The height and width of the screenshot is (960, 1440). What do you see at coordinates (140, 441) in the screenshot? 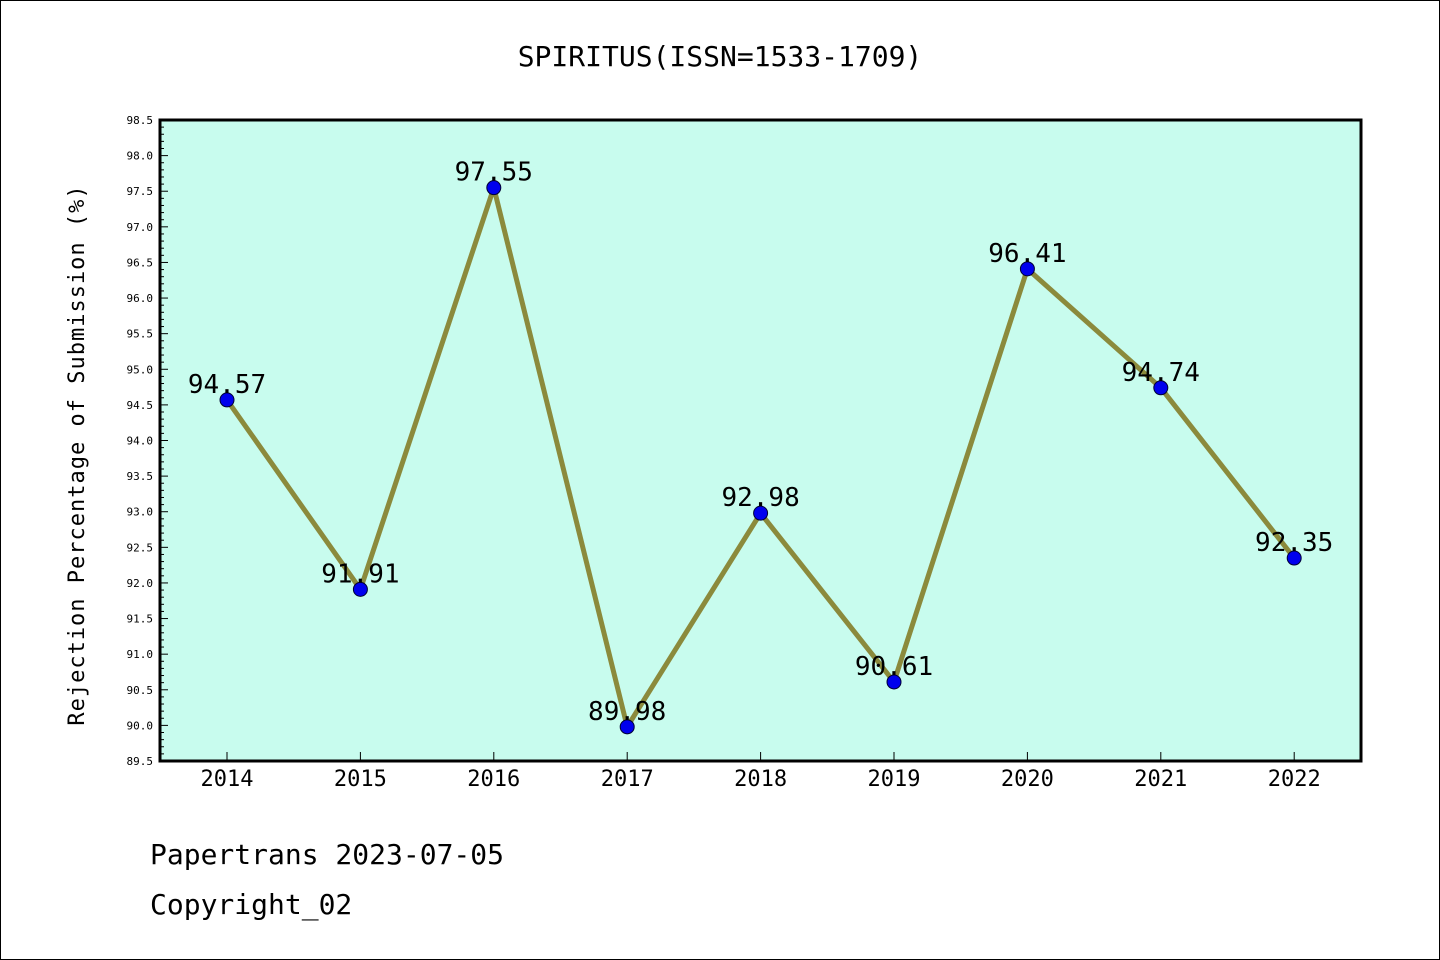
I see `y-tick-label: 94.0` at bounding box center [140, 441].